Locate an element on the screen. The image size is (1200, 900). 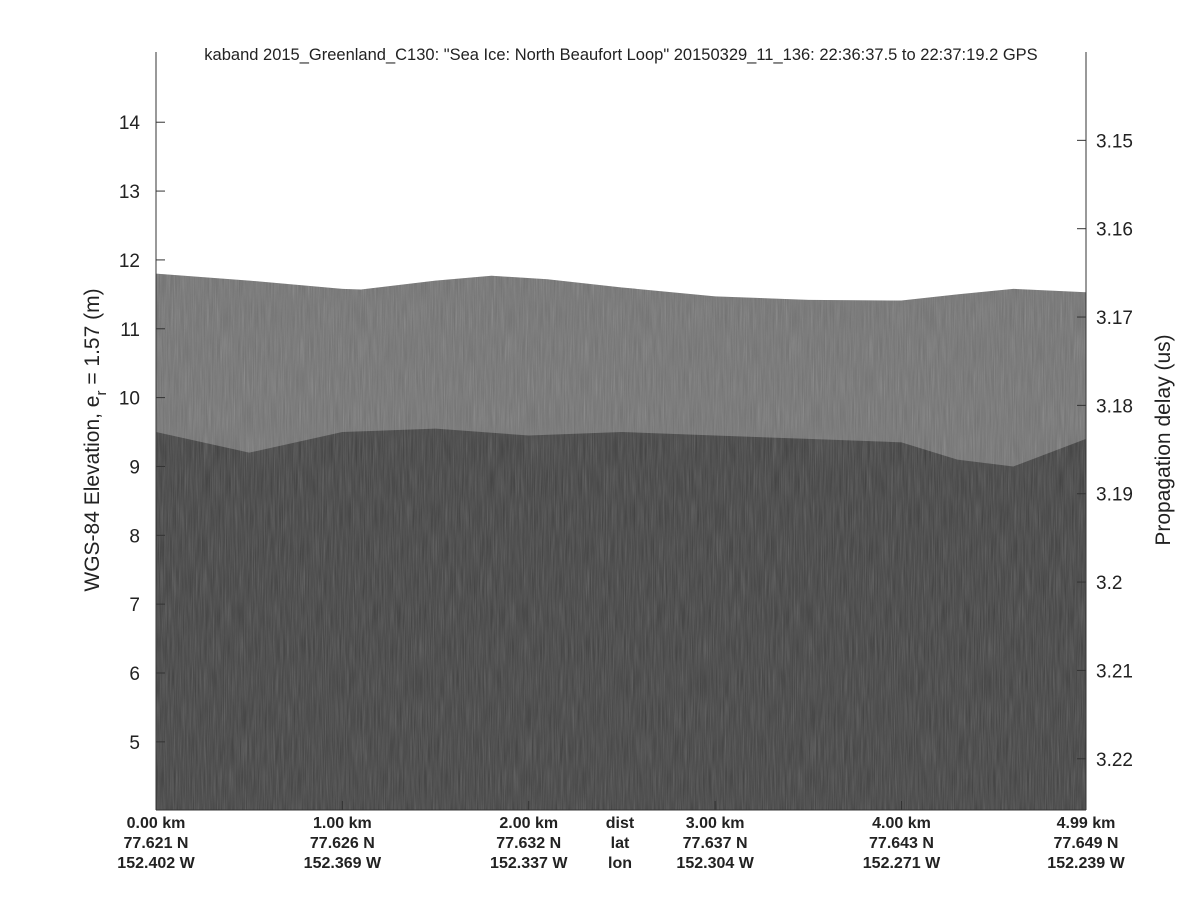
y2-tick-label: 3.21 is located at coordinates (1114, 671).